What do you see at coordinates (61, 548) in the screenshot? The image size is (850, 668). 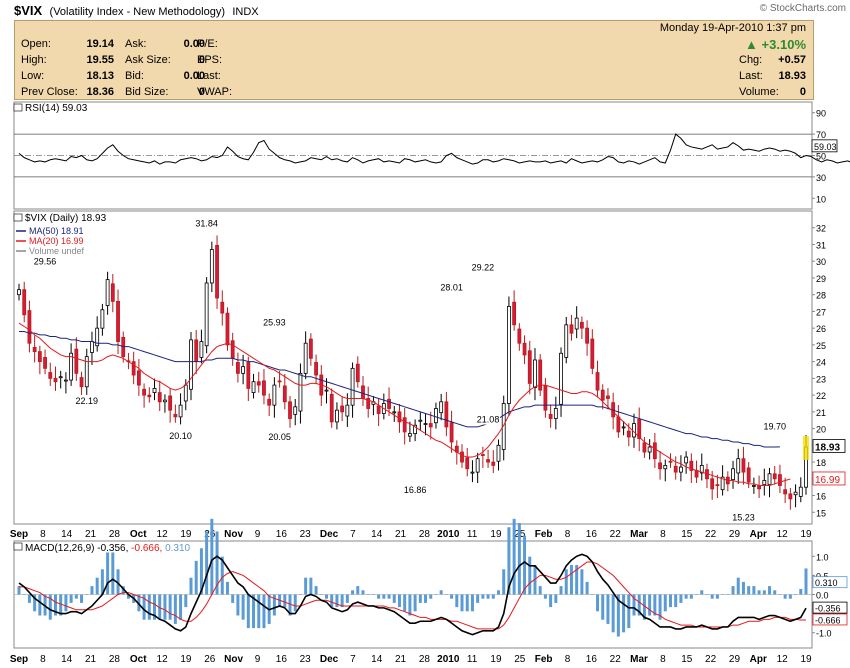 I see `macd-legend-name: MACD(12,26,9)` at bounding box center [61, 548].